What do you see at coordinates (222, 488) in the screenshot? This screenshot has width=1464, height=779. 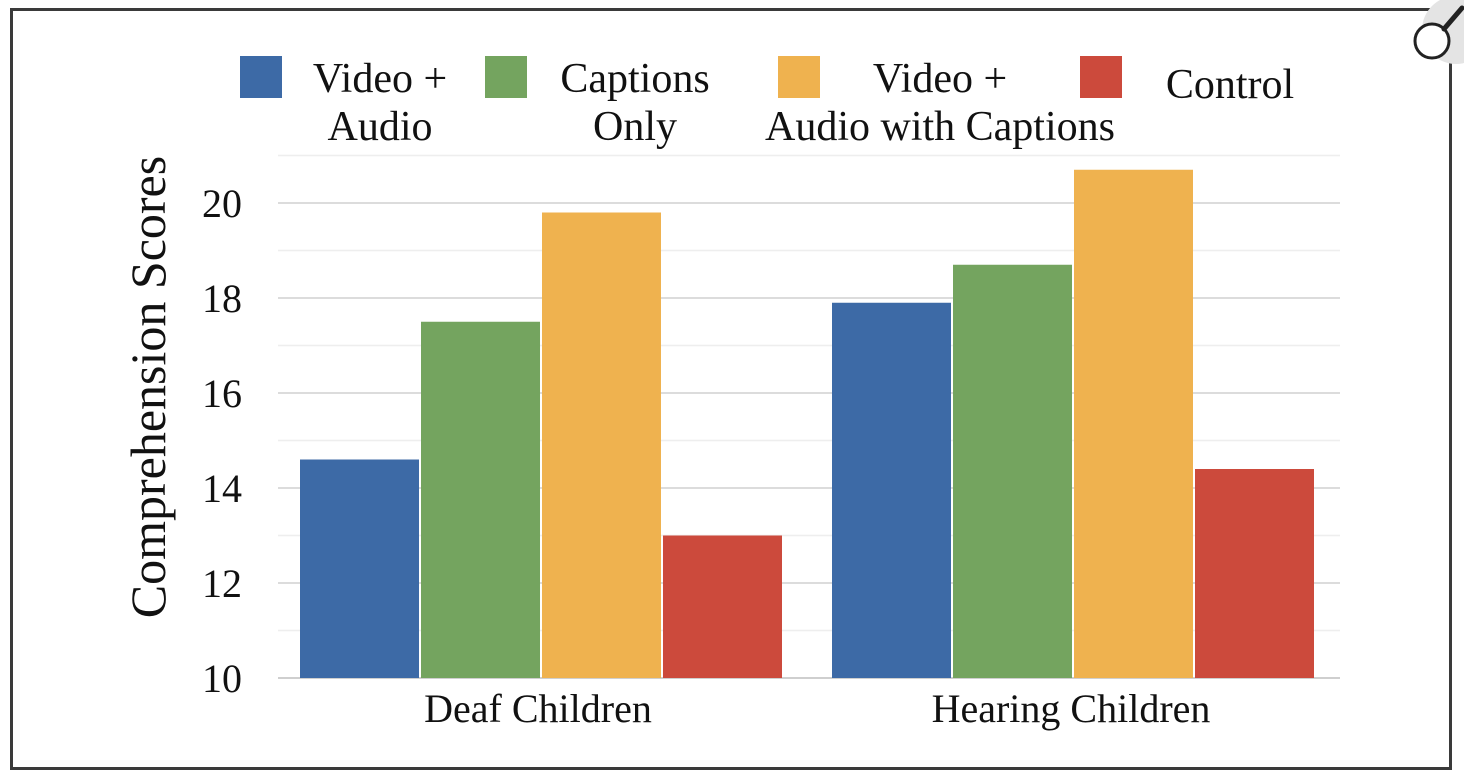 I see `y-tick-label: 14` at bounding box center [222, 488].